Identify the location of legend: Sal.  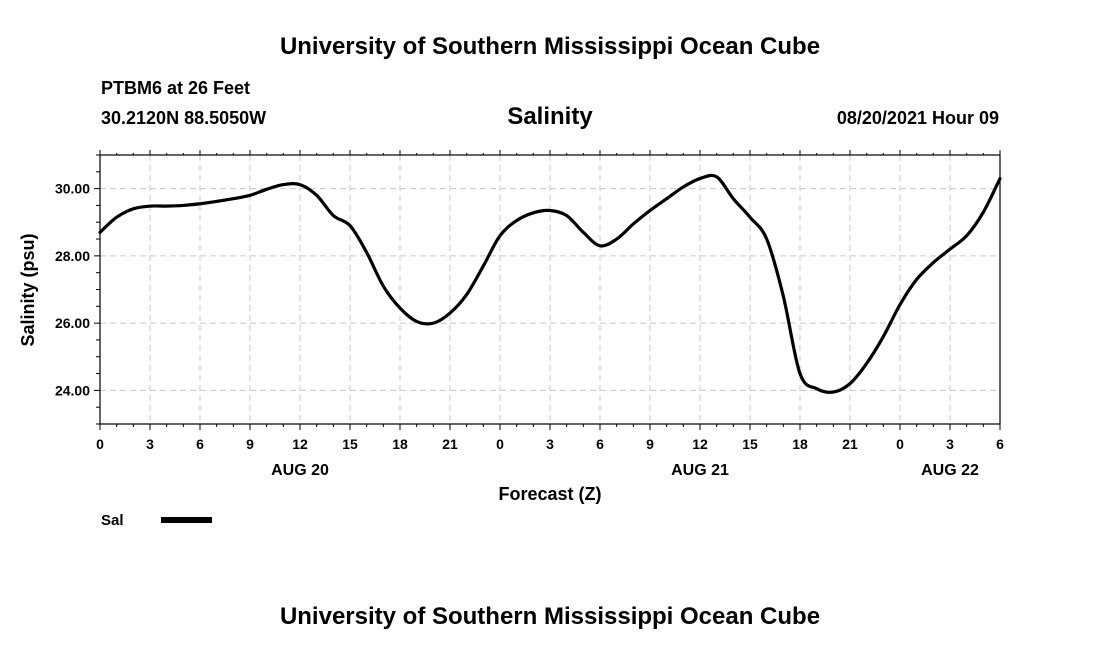
(156, 520).